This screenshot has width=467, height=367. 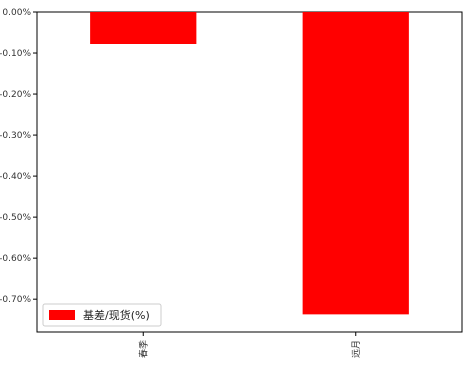 What do you see at coordinates (143, 28) in the screenshot?
I see `bar` at bounding box center [143, 28].